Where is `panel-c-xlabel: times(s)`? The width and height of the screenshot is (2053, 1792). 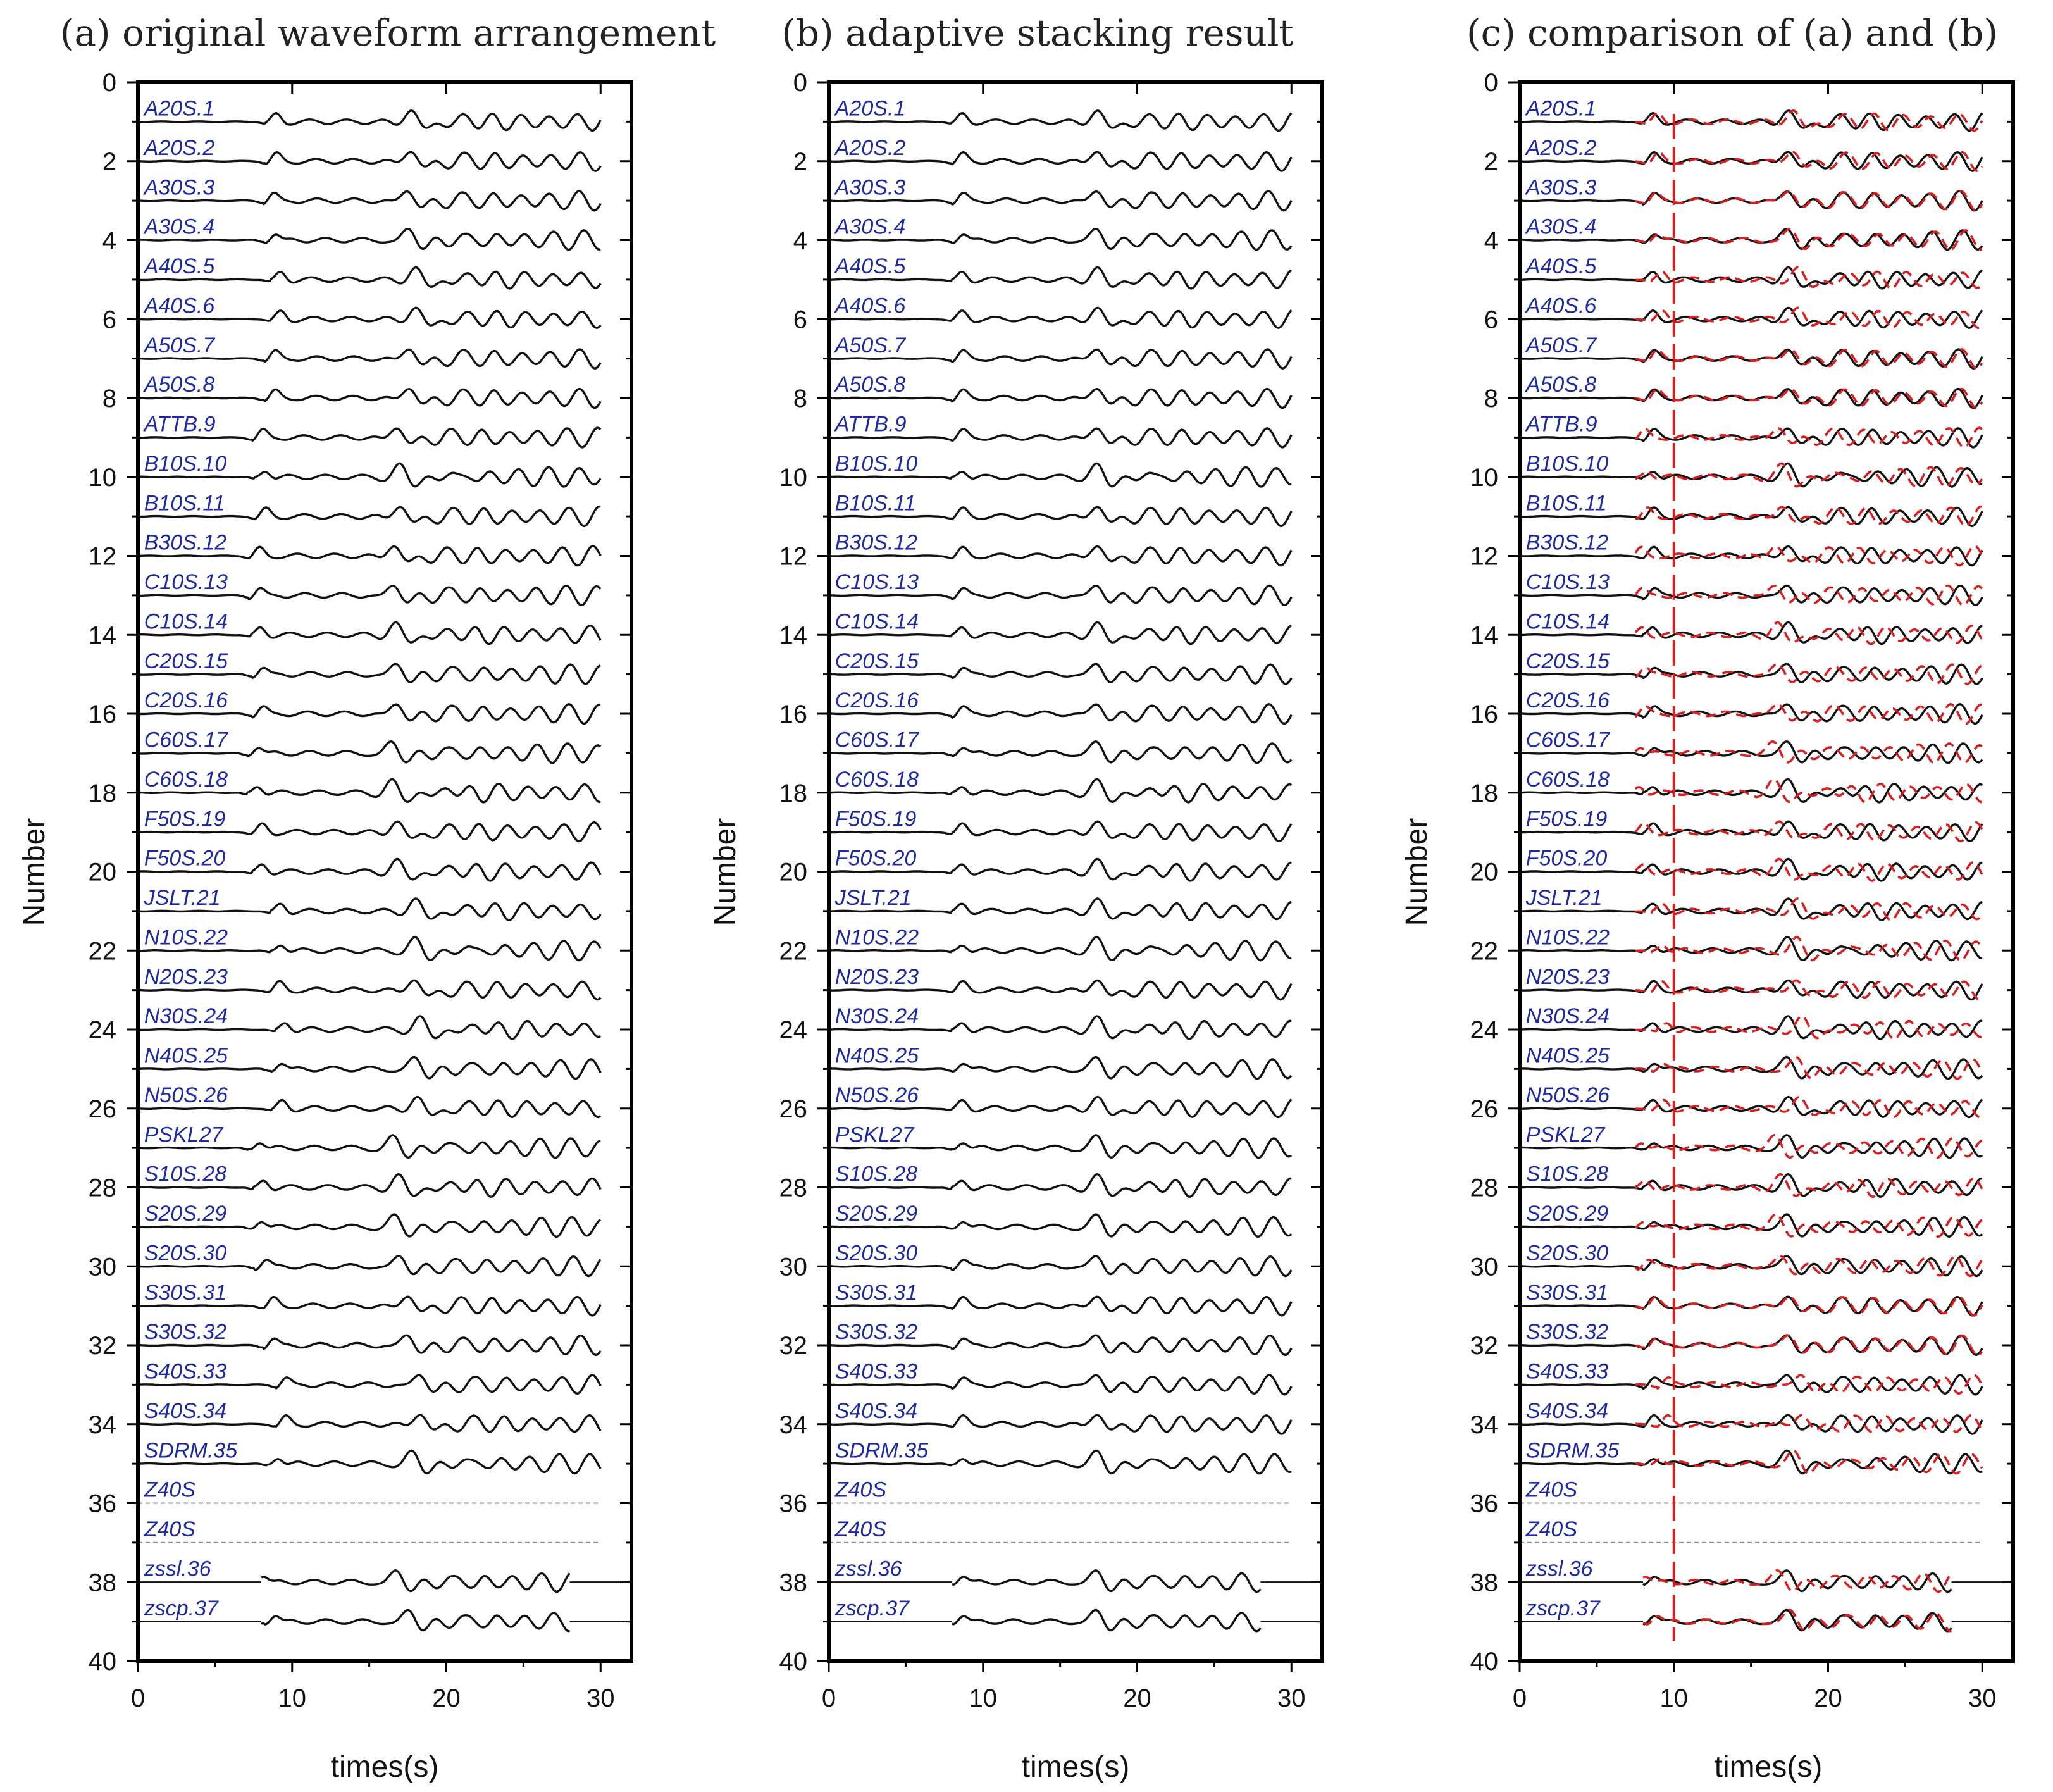 panel-c-xlabel: times(s) is located at coordinates (1769, 1767).